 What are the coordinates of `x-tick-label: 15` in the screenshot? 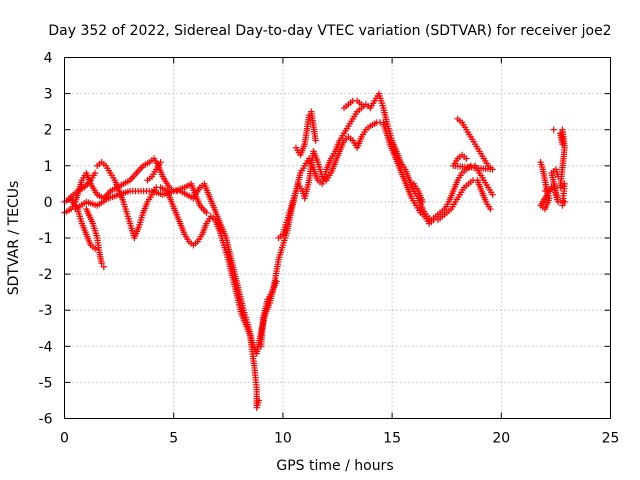 It's located at (392, 439).